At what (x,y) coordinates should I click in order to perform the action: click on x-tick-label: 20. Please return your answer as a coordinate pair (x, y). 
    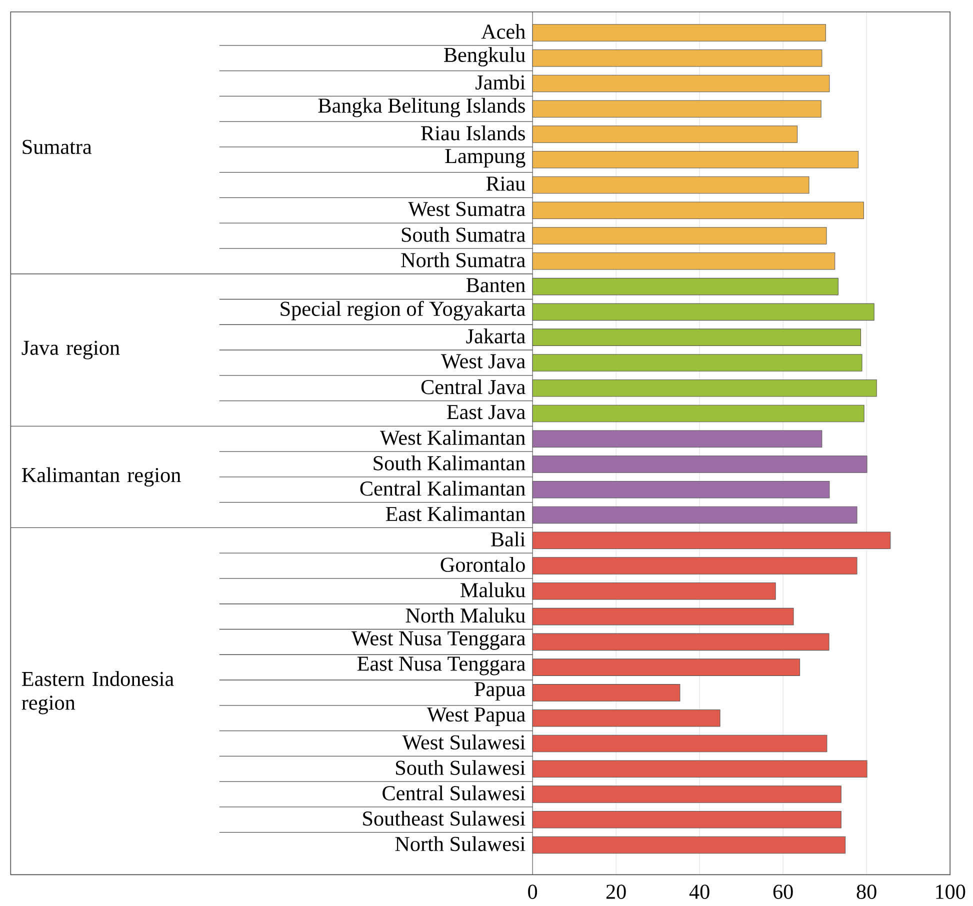
    Looking at the image, I should click on (616, 891).